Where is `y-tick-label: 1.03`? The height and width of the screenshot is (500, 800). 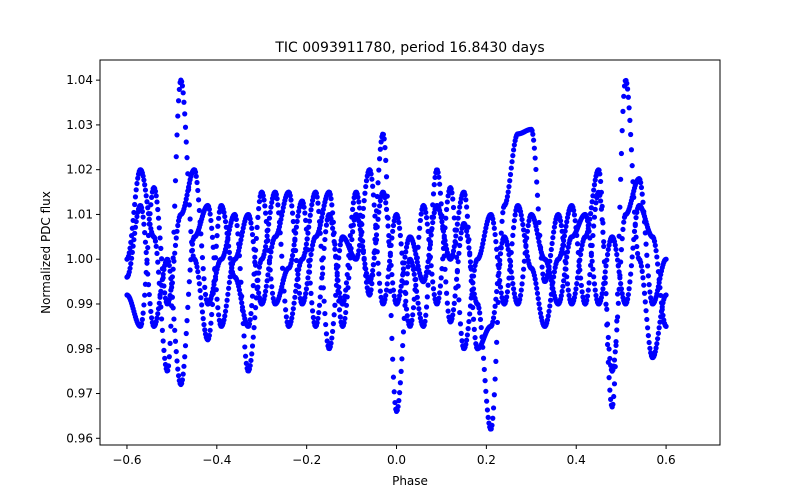 y-tick-label: 1.03 is located at coordinates (79, 125).